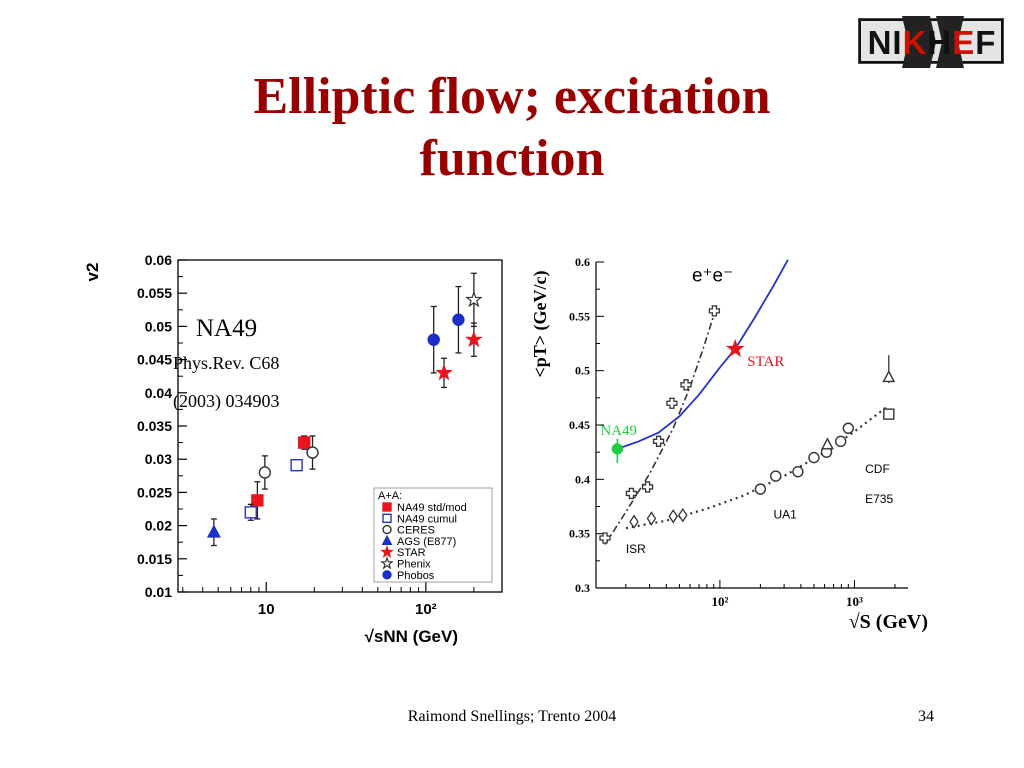 The image size is (1024, 768). I want to click on publication-label: NA49, so click(226, 328).